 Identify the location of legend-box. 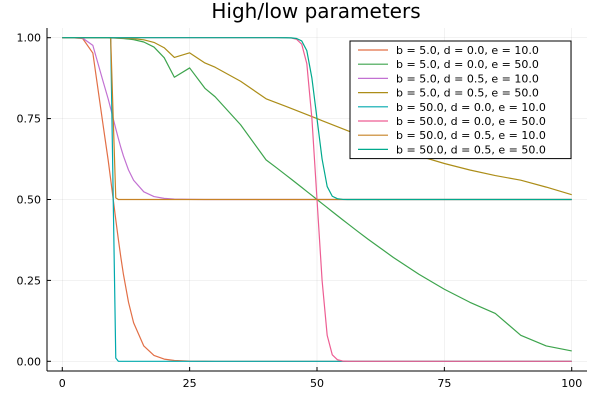
(460, 100).